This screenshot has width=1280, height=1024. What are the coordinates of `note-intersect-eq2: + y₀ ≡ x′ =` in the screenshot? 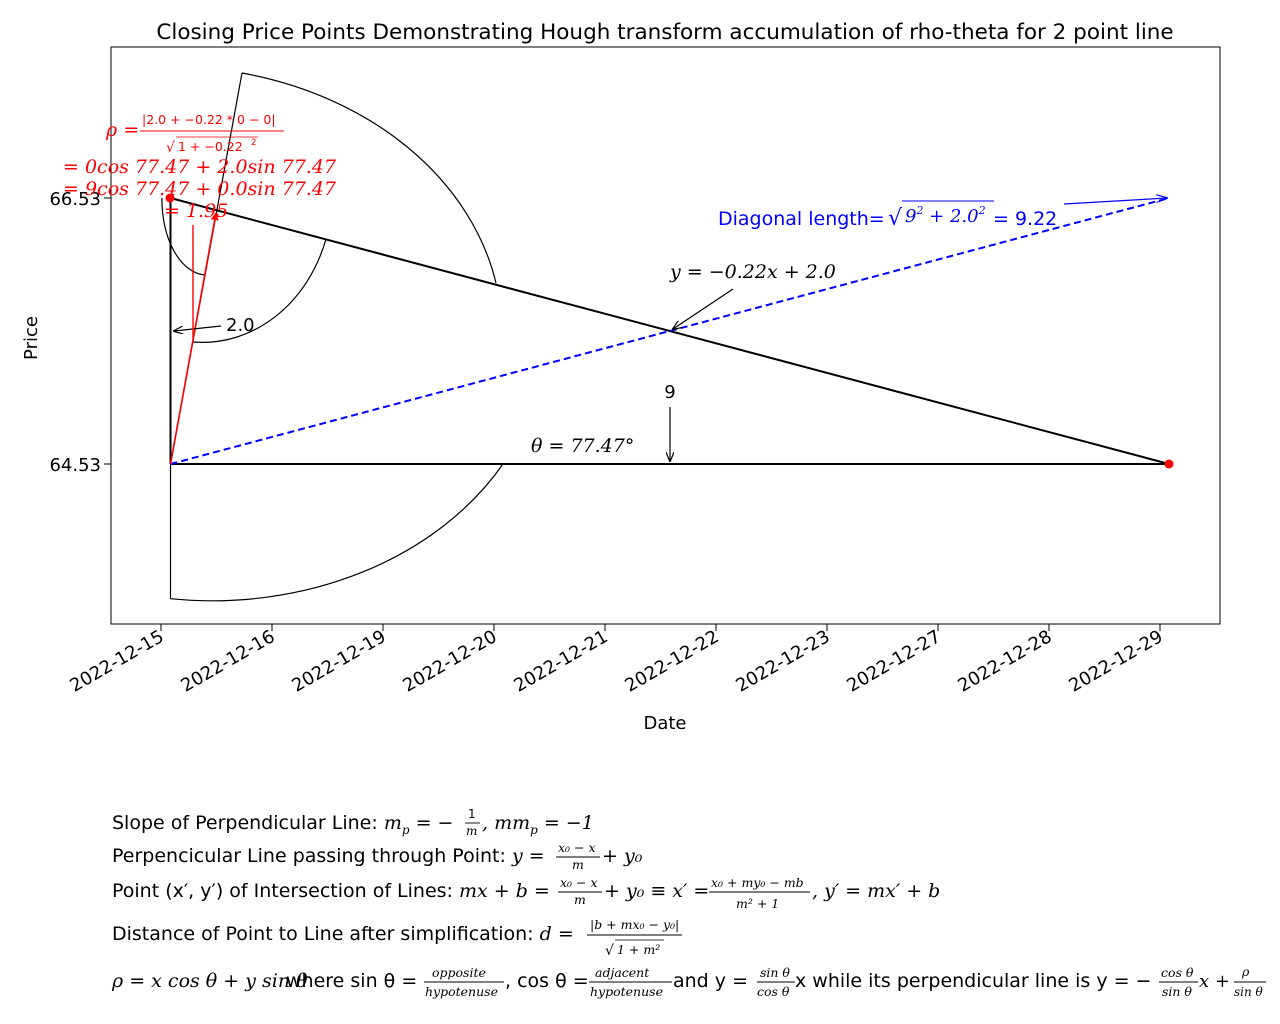 It's located at (656, 891).